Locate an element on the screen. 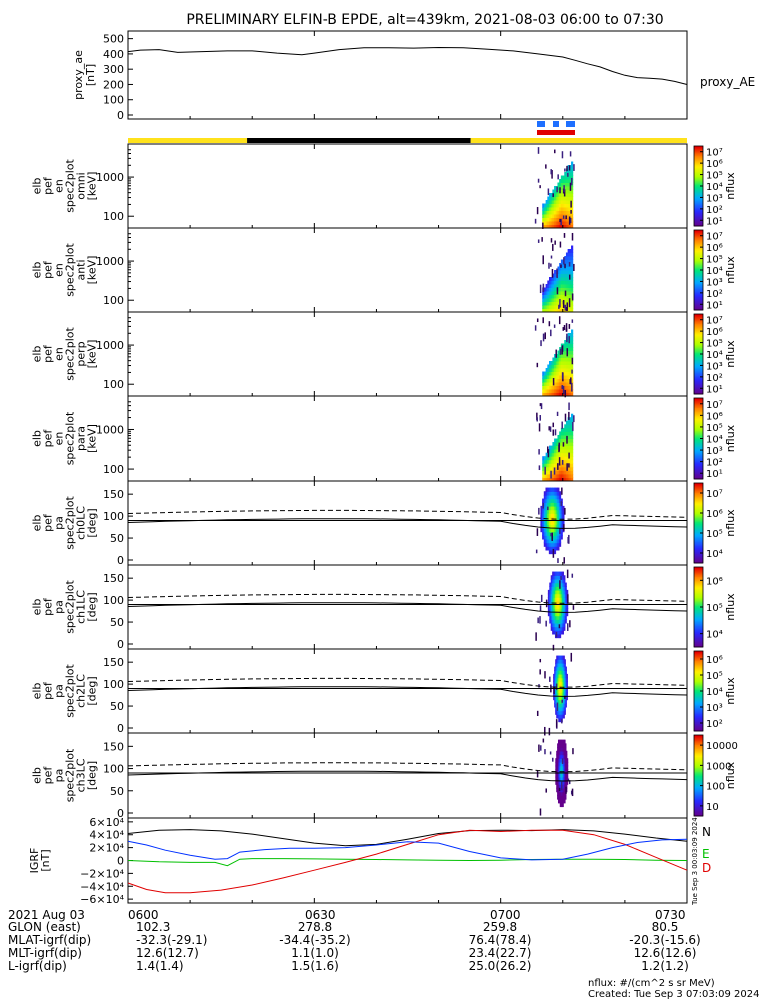 The width and height of the screenshot is (775, 1000). y-axis-tick-label: 4×10⁴ is located at coordinates (106, 835).